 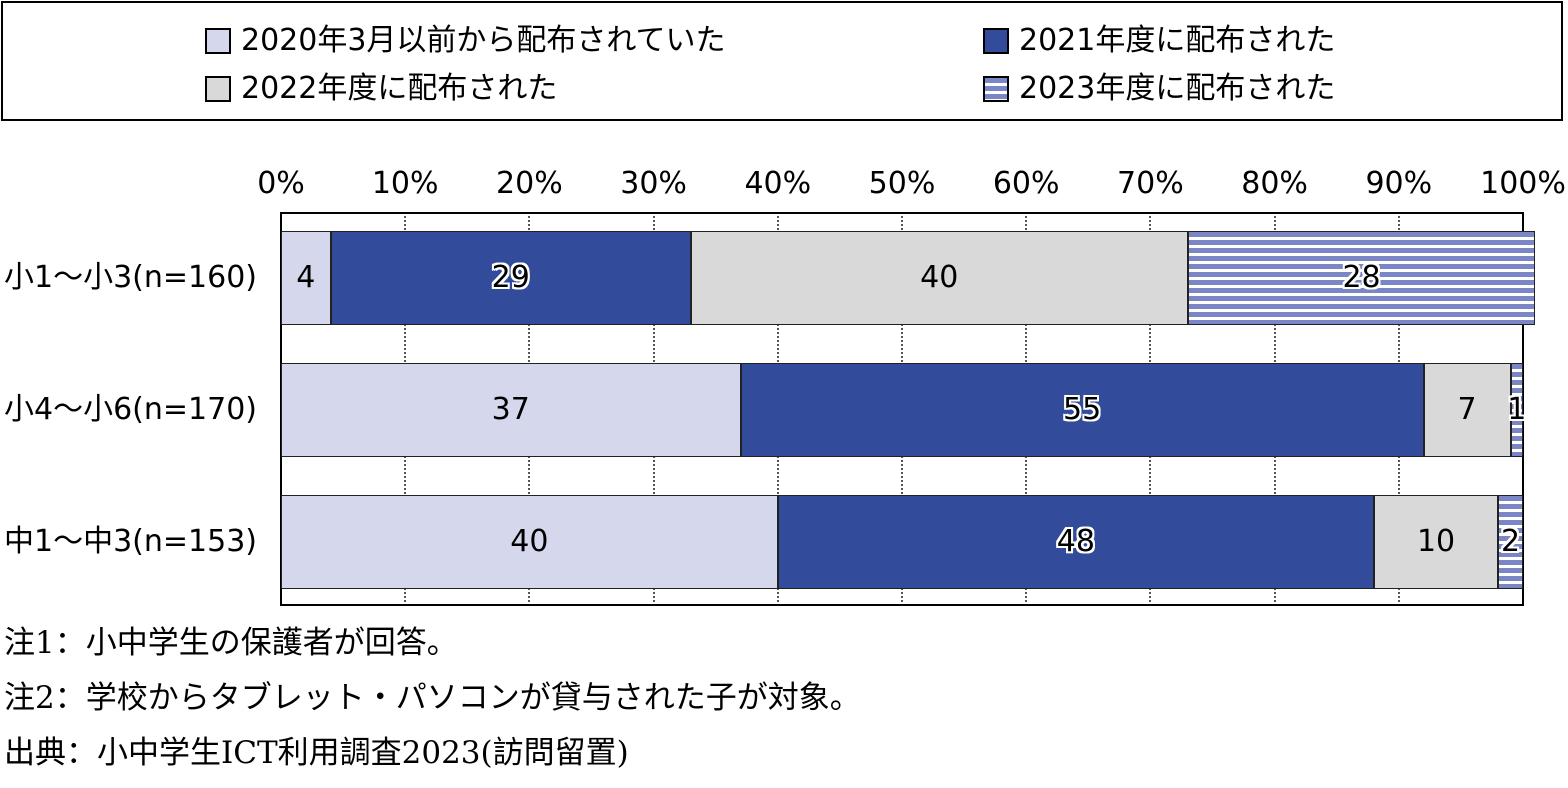 I want to click on legend-item-2021: 2021年度に配布された, so click(x=1159, y=41).